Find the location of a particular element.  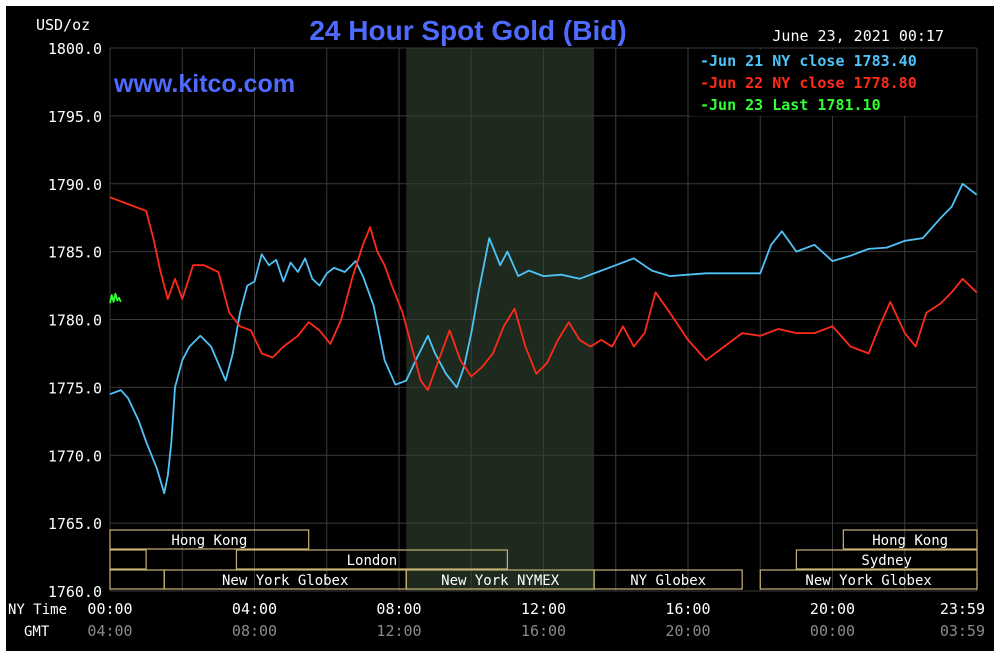

x-tick-label-ny: 16:00 is located at coordinates (687, 609).